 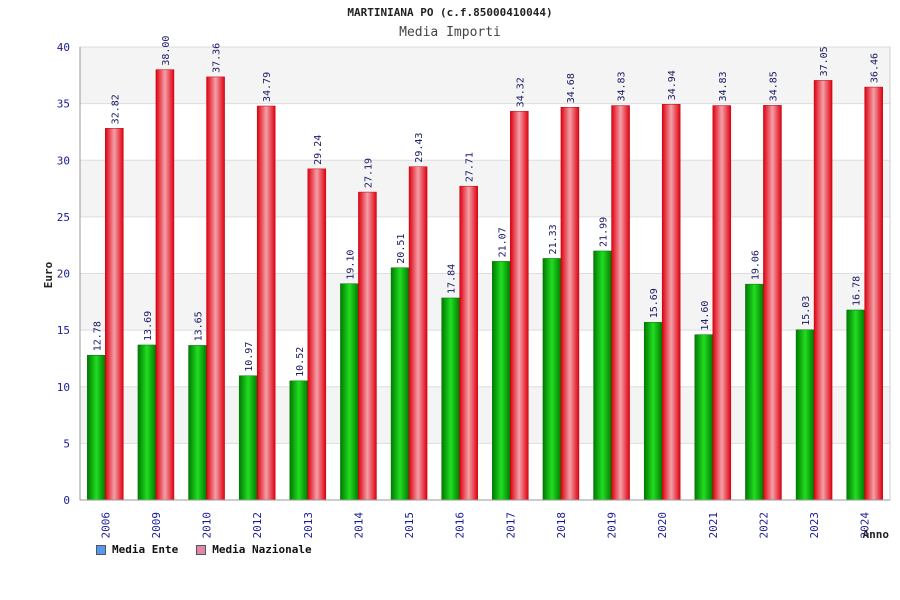 I want to click on x-tick-label: 2022, so click(x=763, y=525).